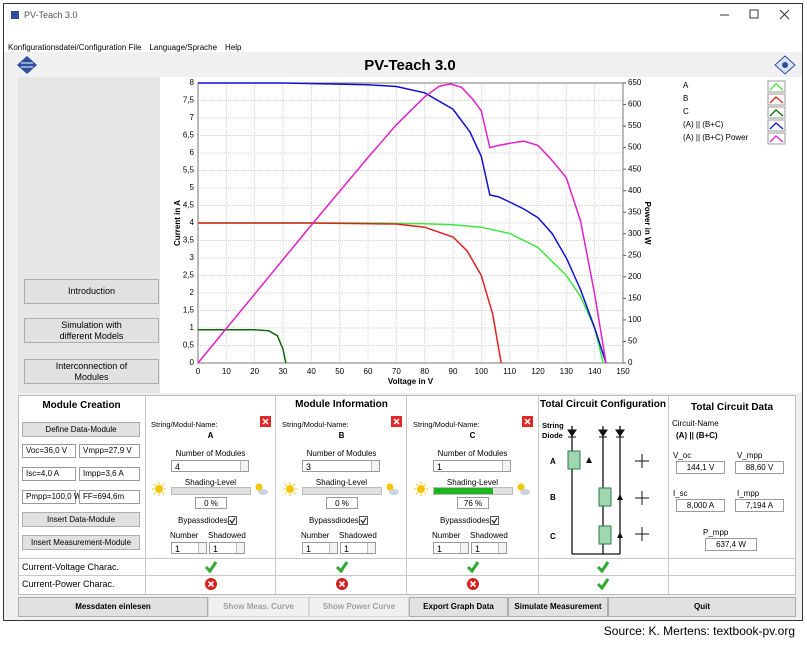 Image resolution: width=807 pixels, height=646 pixels. Describe the element at coordinates (178, 549) in the screenshot. I see `number-value: 1` at that location.